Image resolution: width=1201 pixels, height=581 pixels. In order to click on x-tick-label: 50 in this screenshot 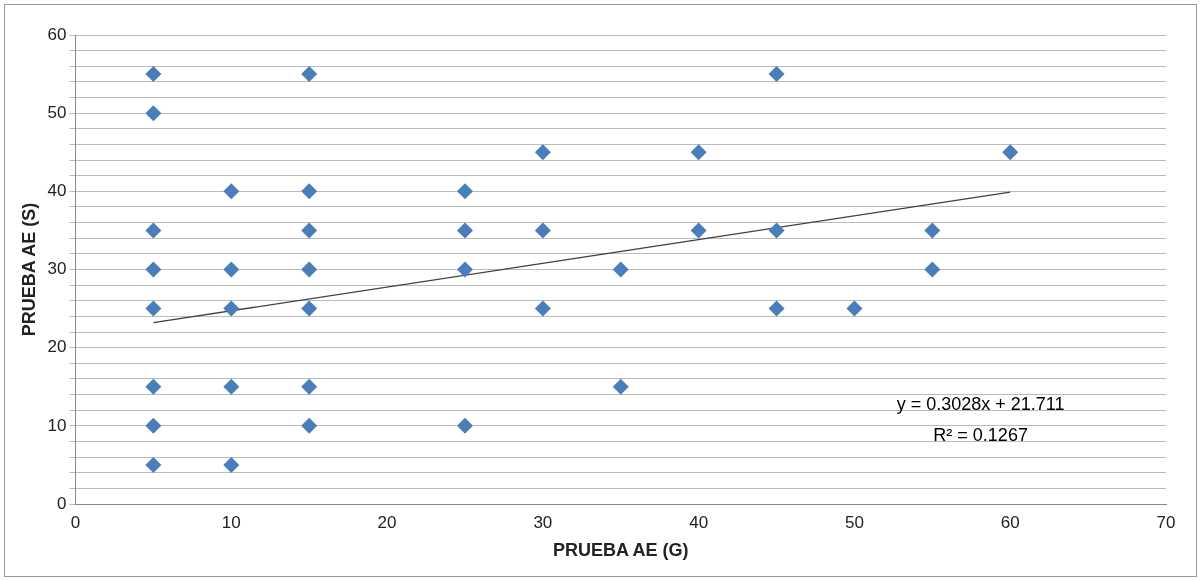, I will do `click(854, 522)`.